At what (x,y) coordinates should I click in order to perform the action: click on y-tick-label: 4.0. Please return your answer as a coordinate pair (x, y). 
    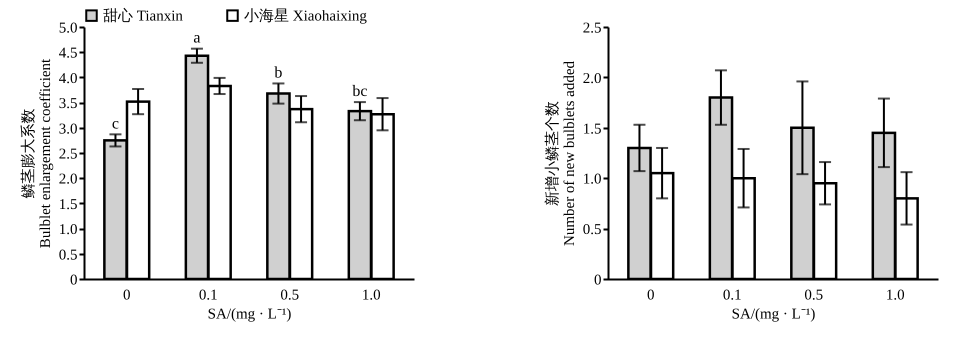
    Looking at the image, I should click on (68, 78).